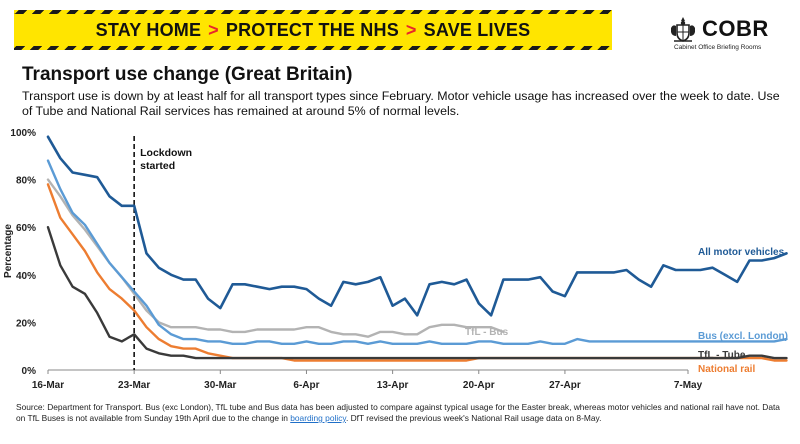 This screenshot has width=800, height=444. I want to click on y-tick-label: 0%, so click(29, 371).